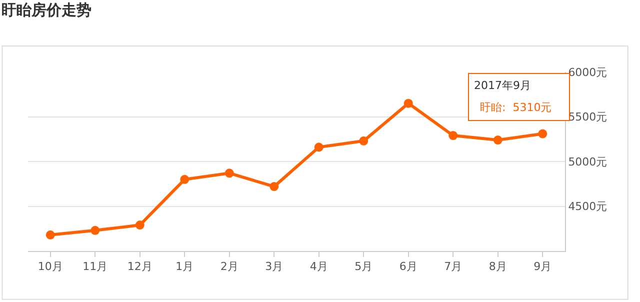 The width and height of the screenshot is (640, 302). What do you see at coordinates (588, 117) in the screenshot?
I see `y-tick-label: 5500元` at bounding box center [588, 117].